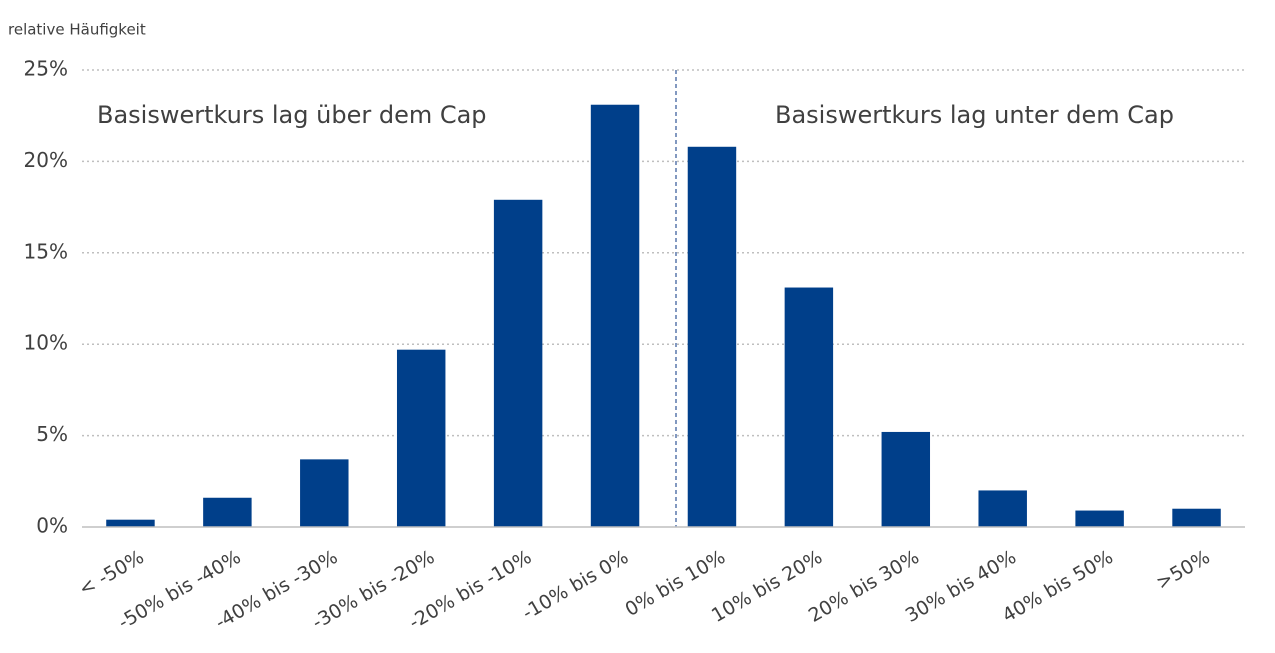 The width and height of the screenshot is (1275, 653). Describe the element at coordinates (46, 251) in the screenshot. I see `y-tick-label: 15%` at that location.